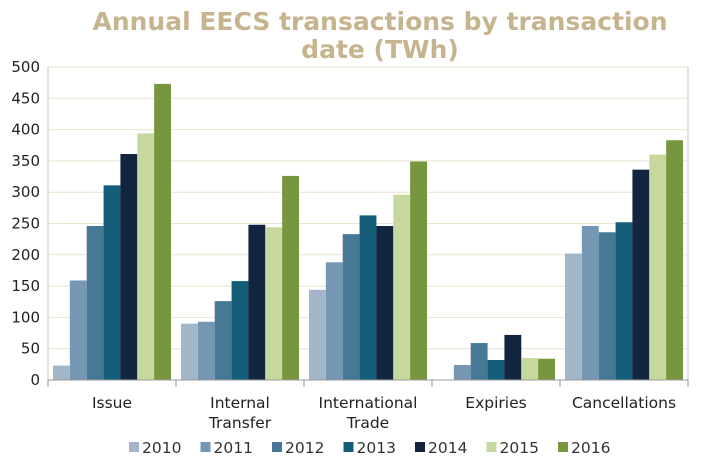 This screenshot has height=476, width=714. I want to click on legend-label-2016: 2016, so click(590, 448).